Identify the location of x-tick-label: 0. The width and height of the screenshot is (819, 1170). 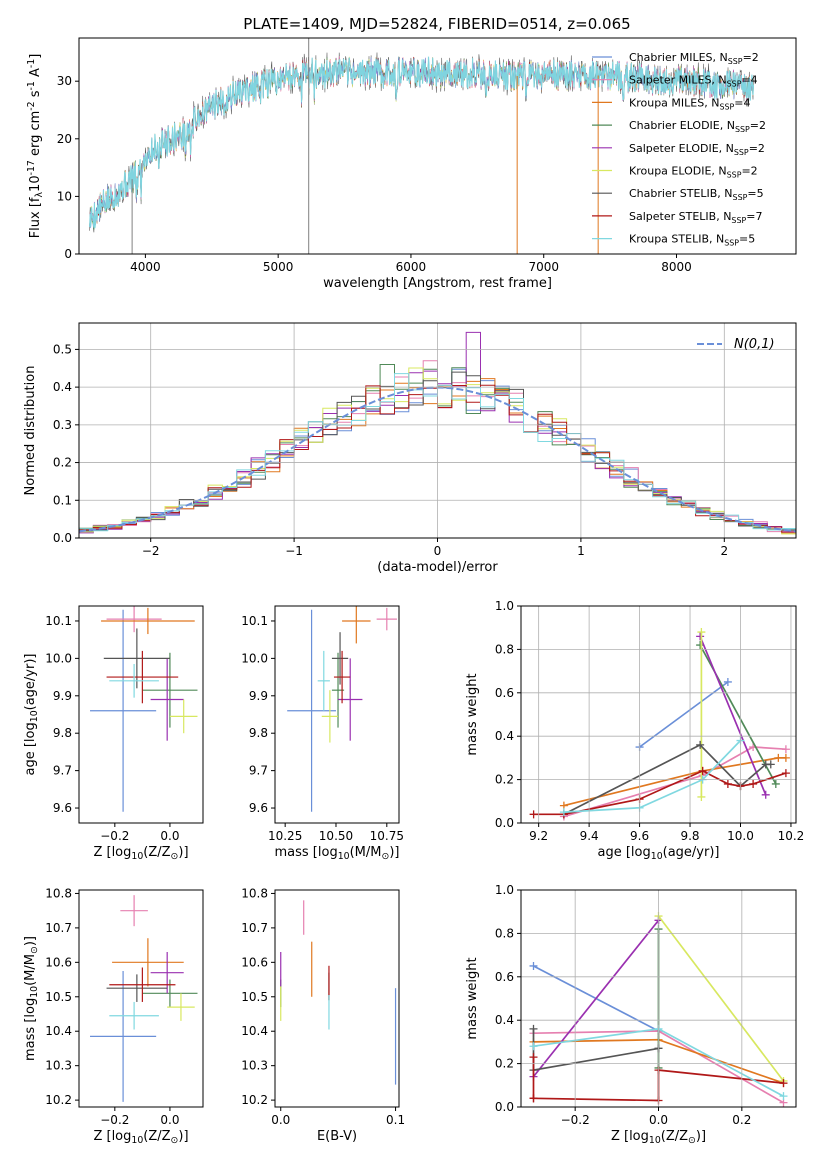
(438, 551).